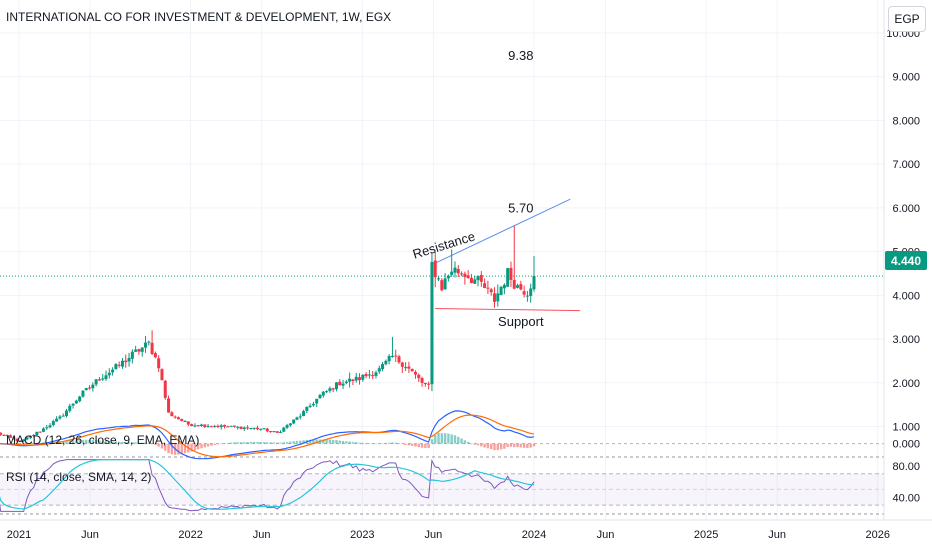 The image size is (932, 555). I want to click on pane-backgrounds, so click(442, 485).